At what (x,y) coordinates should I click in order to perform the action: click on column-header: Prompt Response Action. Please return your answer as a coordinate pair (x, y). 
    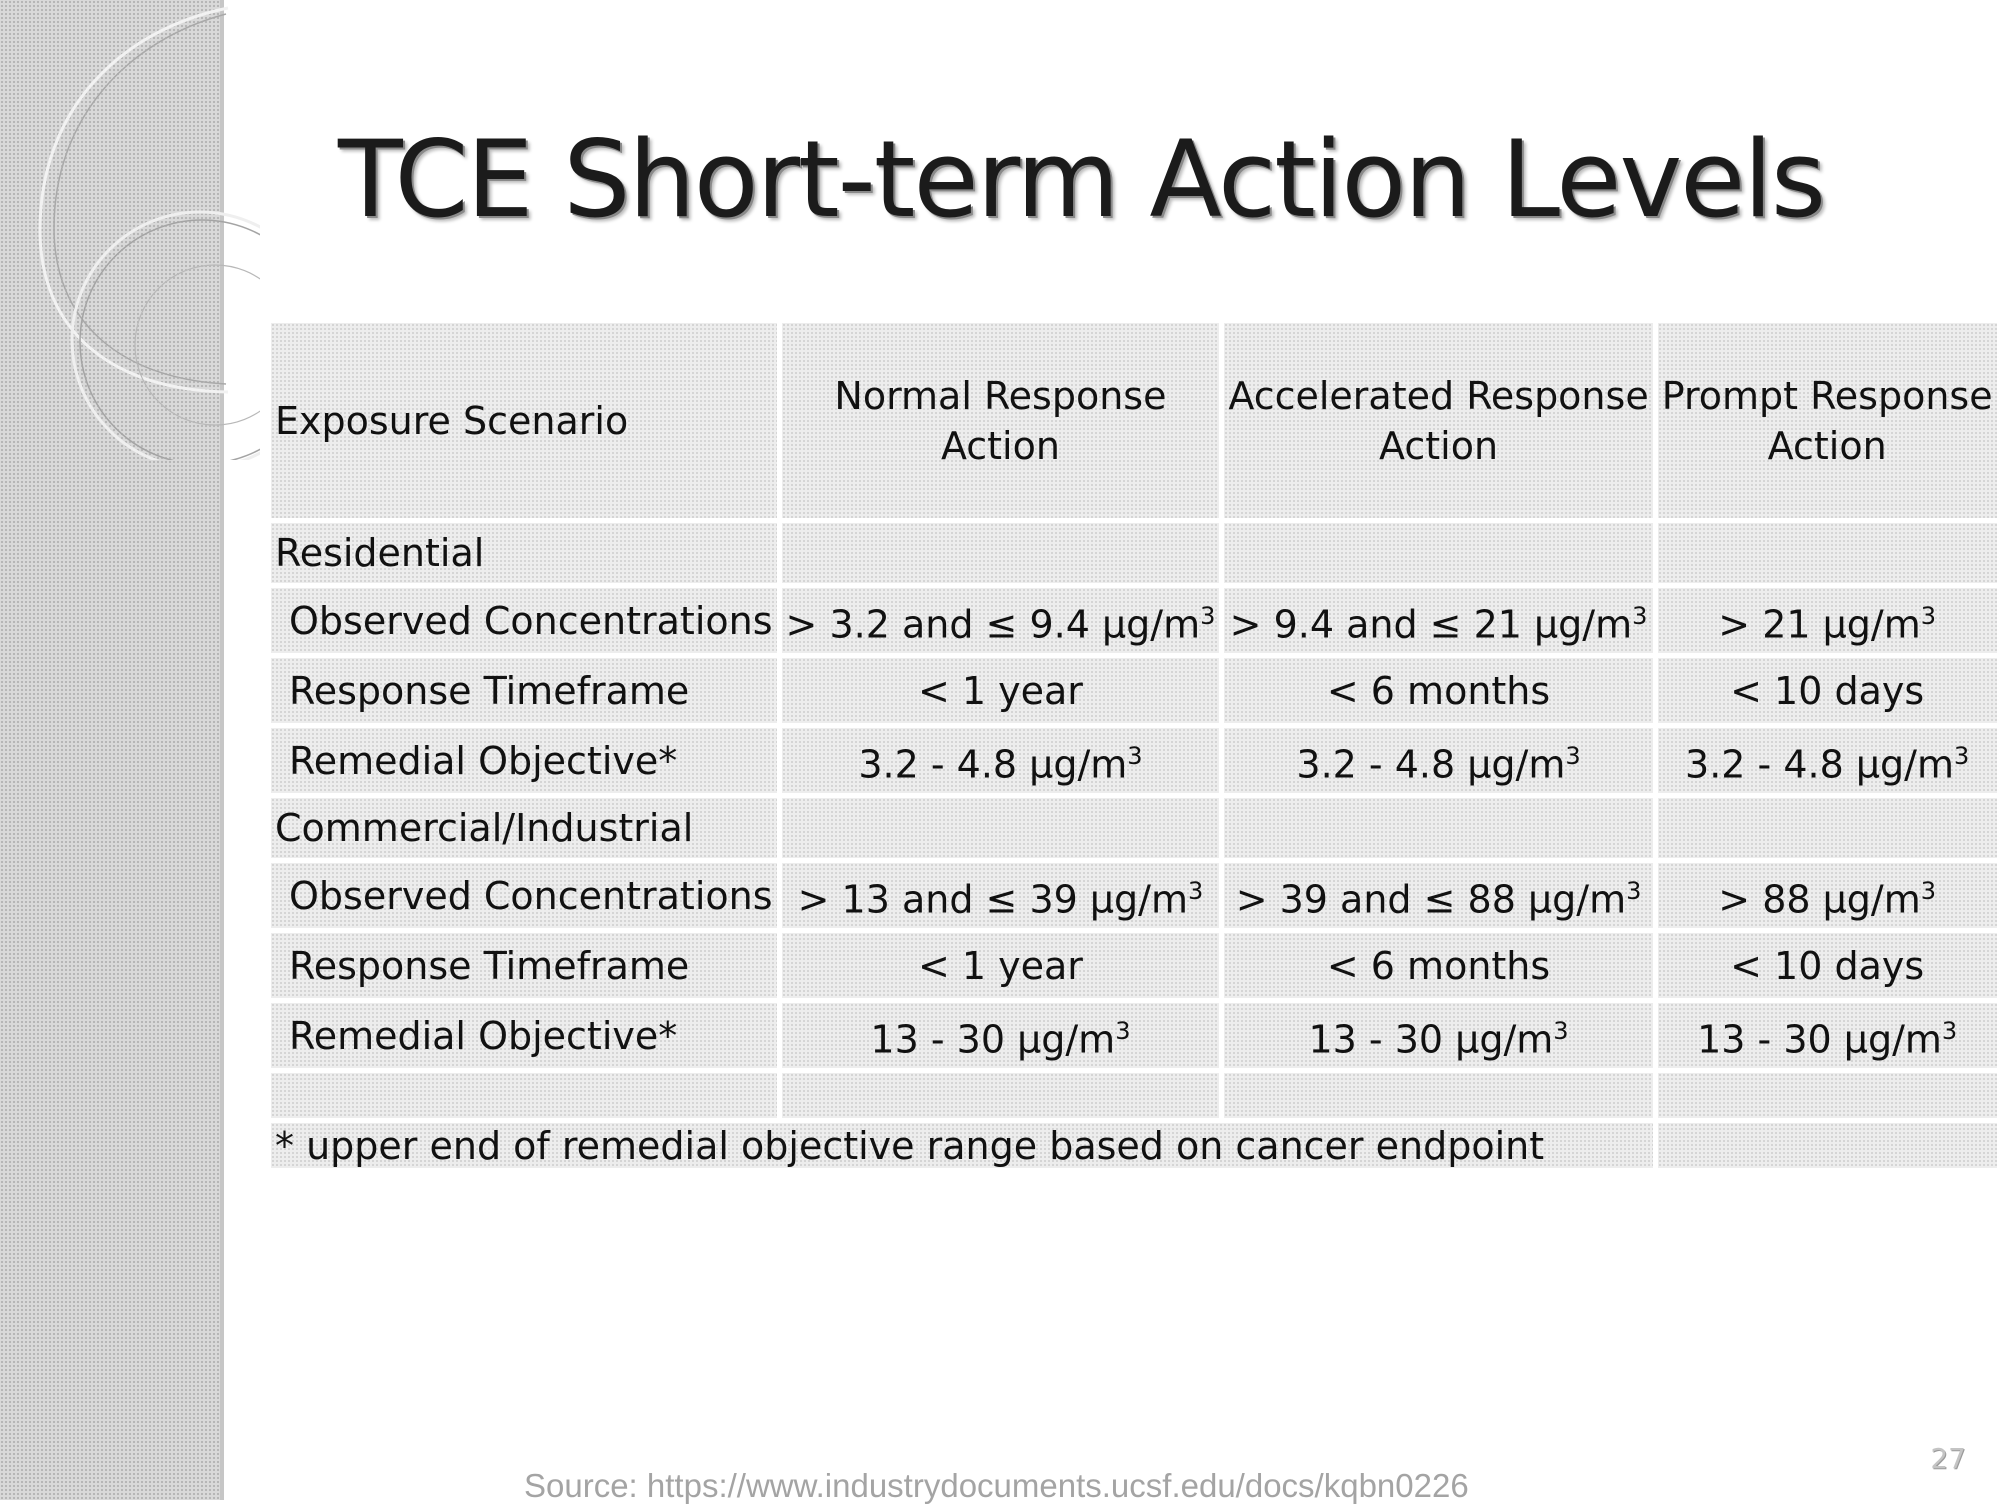
    Looking at the image, I should click on (1827, 420).